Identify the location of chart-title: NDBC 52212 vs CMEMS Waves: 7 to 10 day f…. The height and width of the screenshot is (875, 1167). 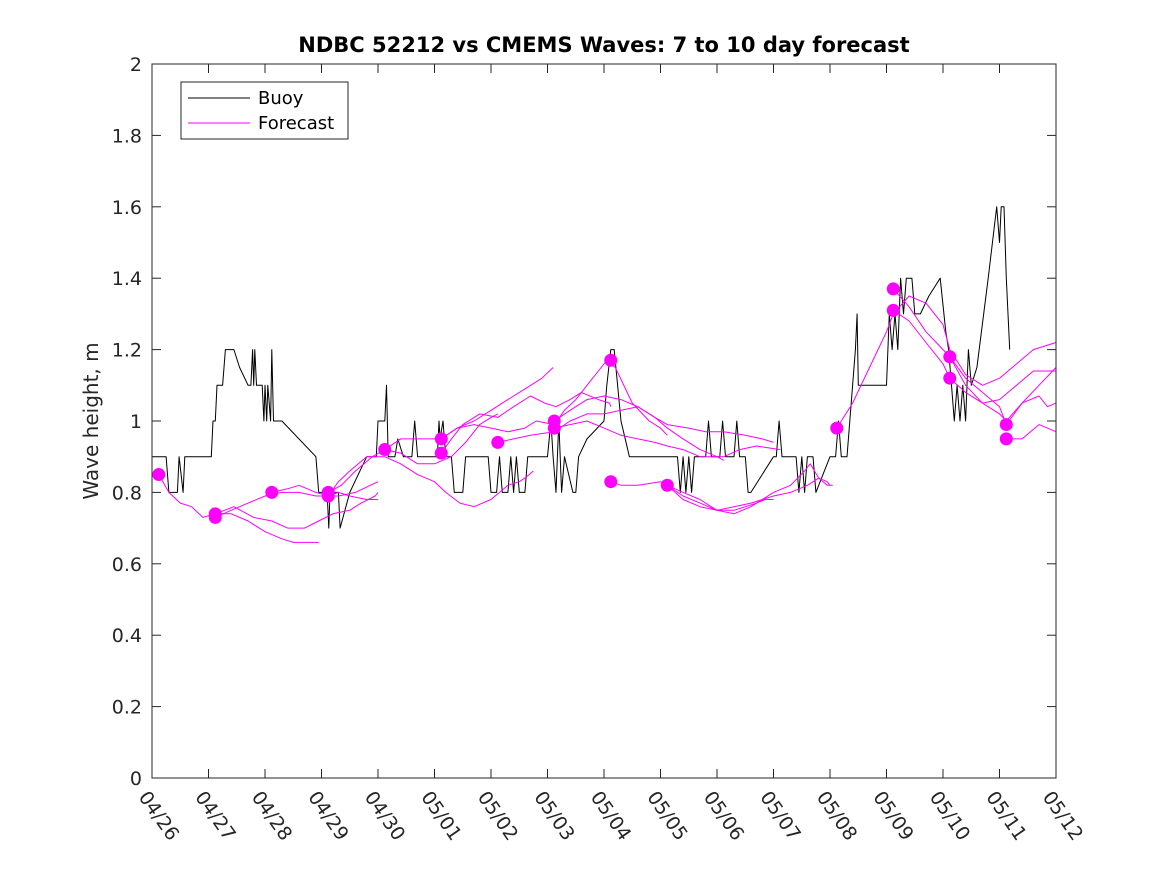
(603, 45).